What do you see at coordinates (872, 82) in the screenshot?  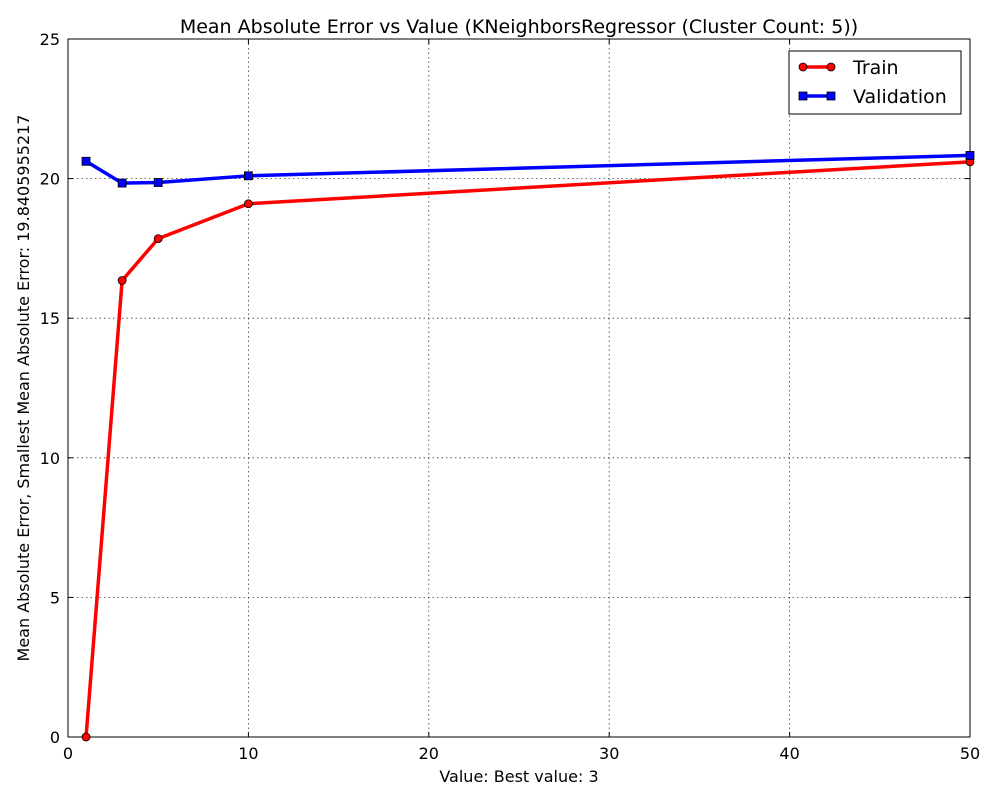 I see `legend-items: Train Validation` at bounding box center [872, 82].